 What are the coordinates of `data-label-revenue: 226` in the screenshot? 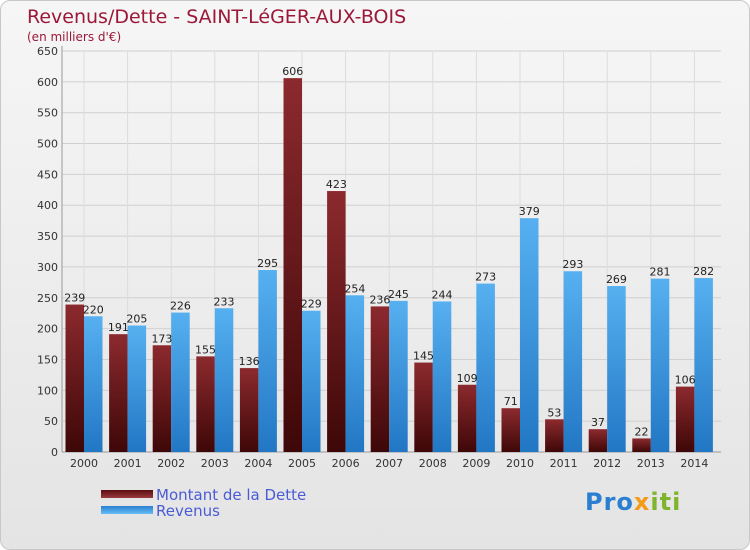 It's located at (180, 306).